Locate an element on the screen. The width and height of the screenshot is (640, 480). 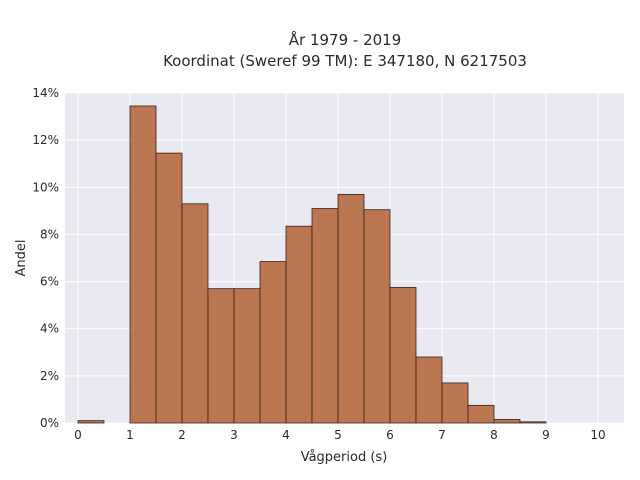
x-tick-label: 3 is located at coordinates (234, 435).